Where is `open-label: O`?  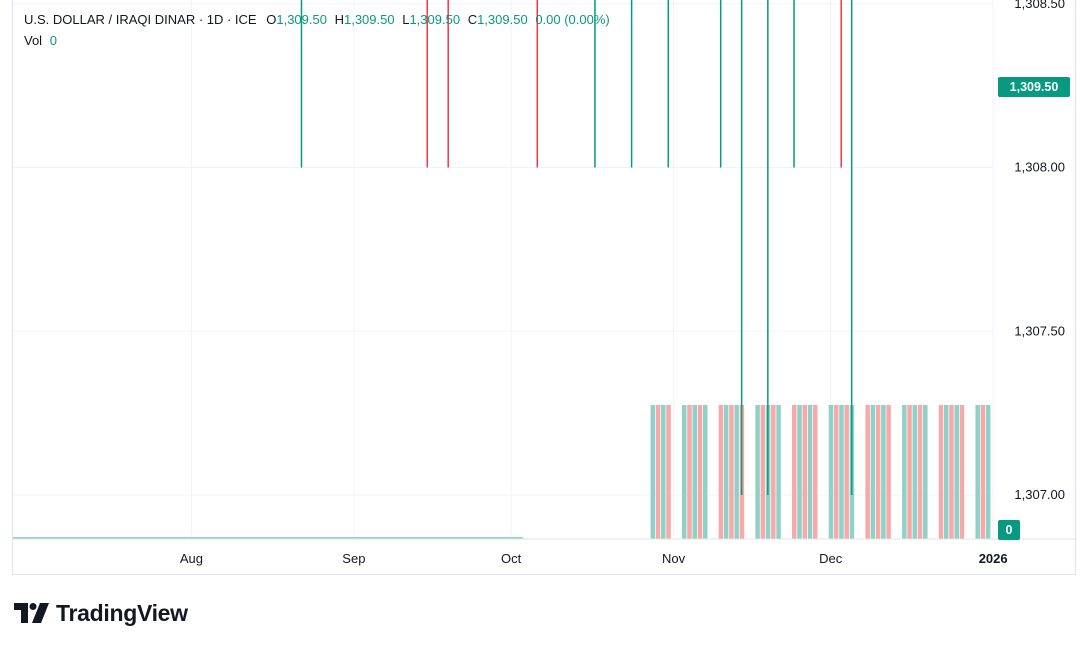
open-label: O is located at coordinates (271, 19).